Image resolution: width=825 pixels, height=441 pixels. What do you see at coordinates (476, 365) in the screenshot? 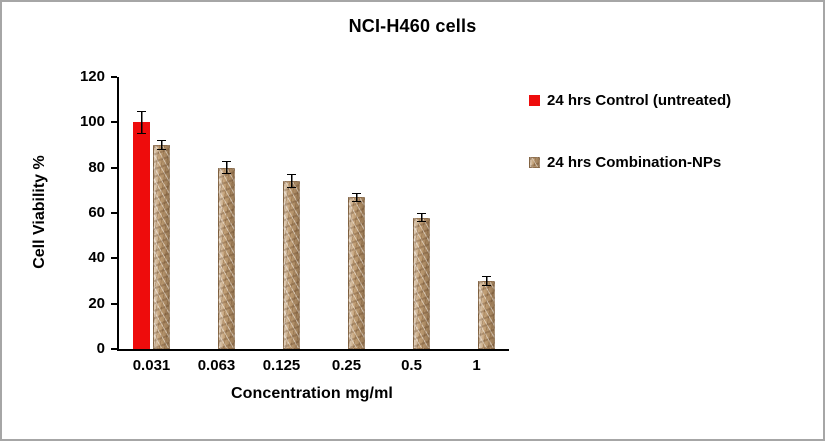
I see `x-axis-tick-label: 1` at bounding box center [476, 365].